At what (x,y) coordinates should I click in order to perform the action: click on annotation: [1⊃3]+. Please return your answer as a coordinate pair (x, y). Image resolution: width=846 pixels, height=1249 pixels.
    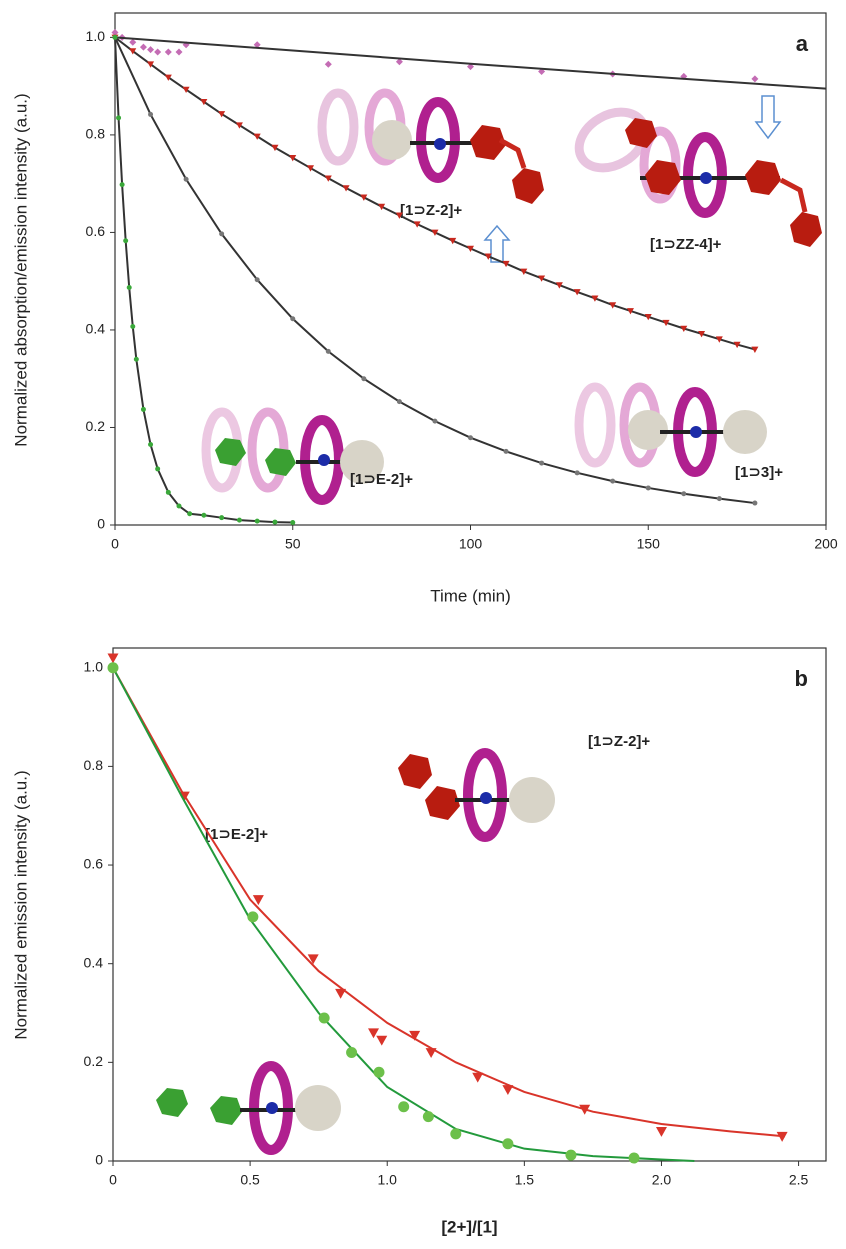
    Looking at the image, I should click on (759, 472).